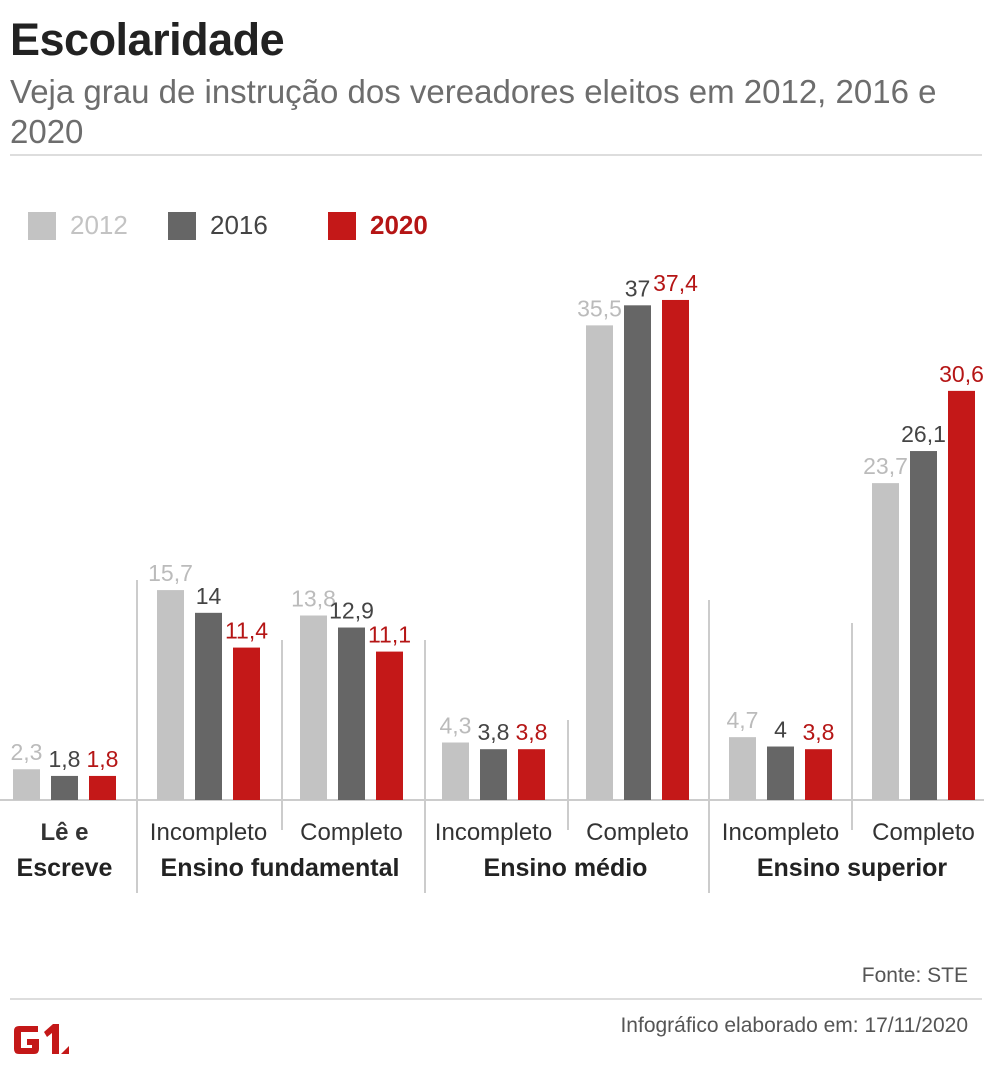  I want to click on data-label-2012: 4,3, so click(456, 726).